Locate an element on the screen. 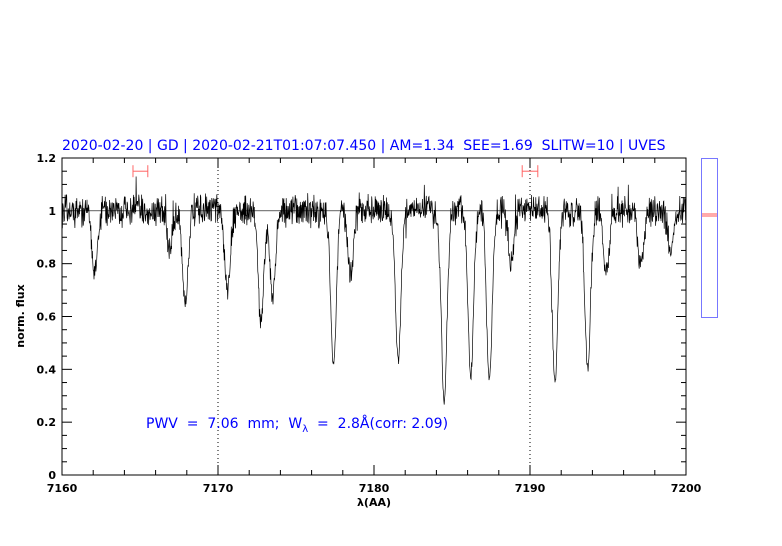  annotation-suffix: = 2.8Å(corr: 2.09) is located at coordinates (378, 423).